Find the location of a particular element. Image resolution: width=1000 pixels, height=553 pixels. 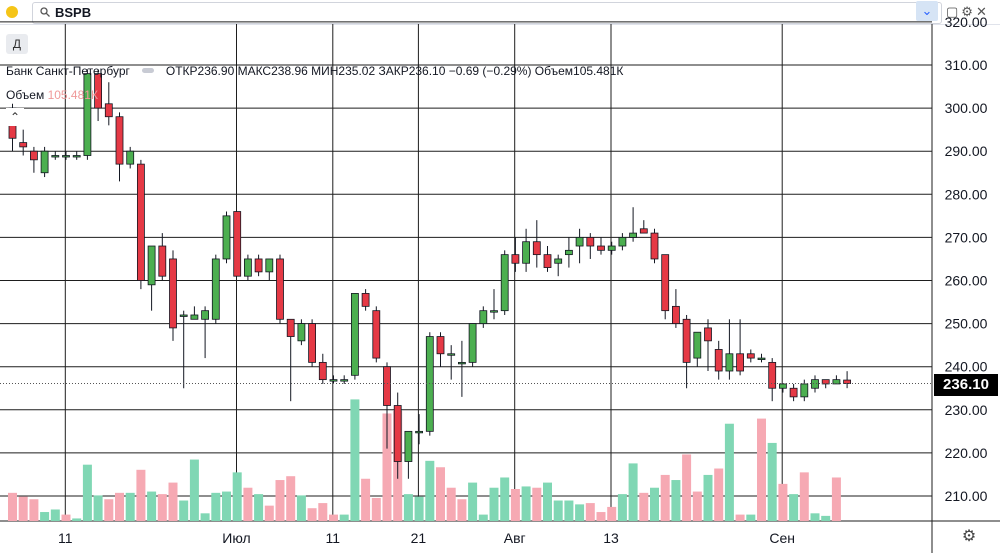

collapse-legend-icon: ⌃ is located at coordinates (15, 117).